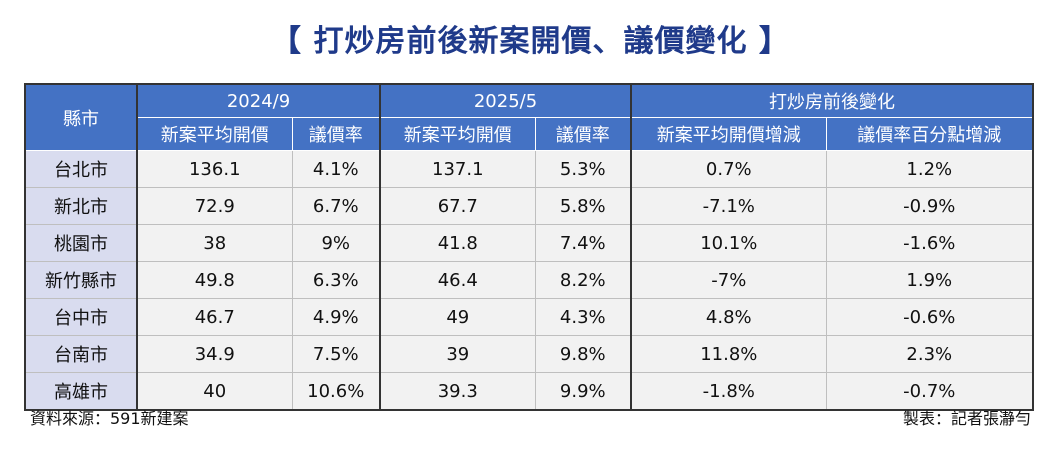 Image resolution: width=1061 pixels, height=450 pixels. Describe the element at coordinates (336, 243) in the screenshot. I see `table-cell: 9%` at that location.